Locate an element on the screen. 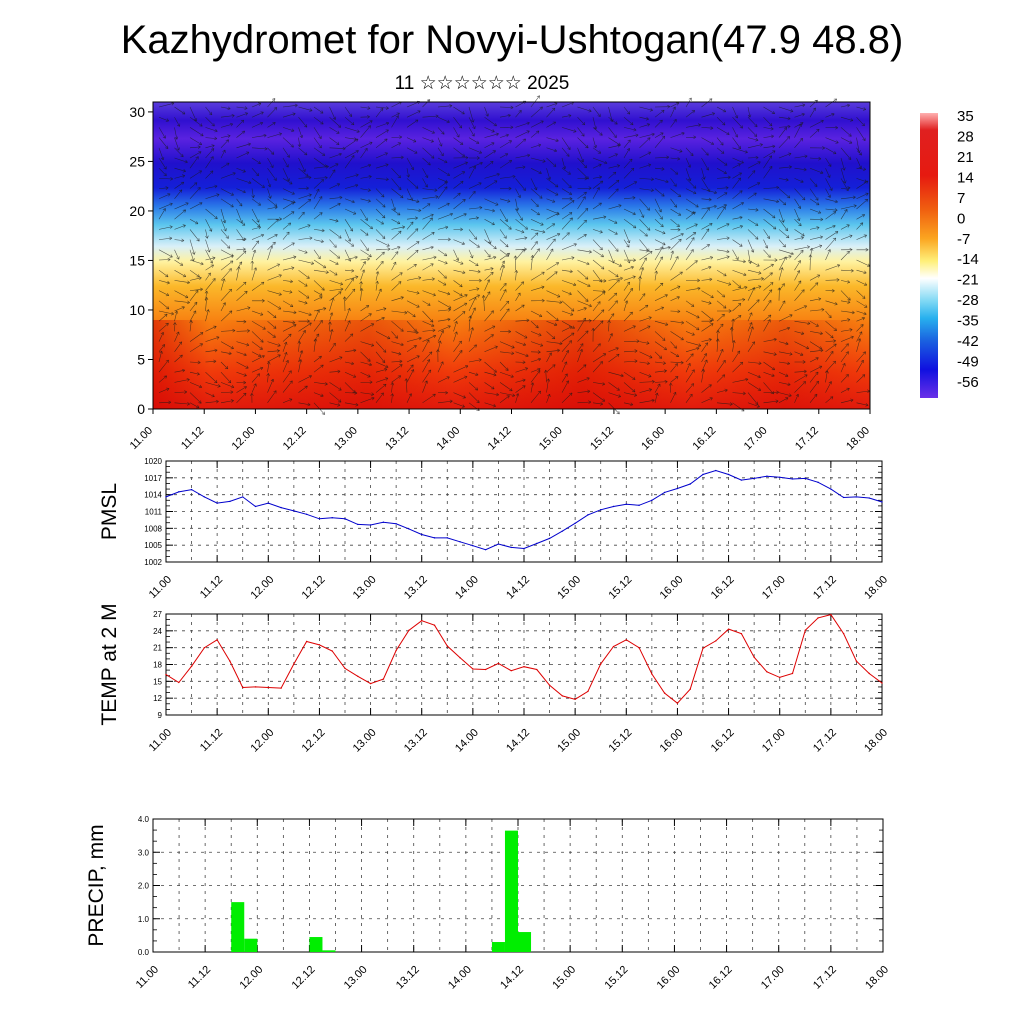  y-tick-label: 1.0 is located at coordinates (144, 919).